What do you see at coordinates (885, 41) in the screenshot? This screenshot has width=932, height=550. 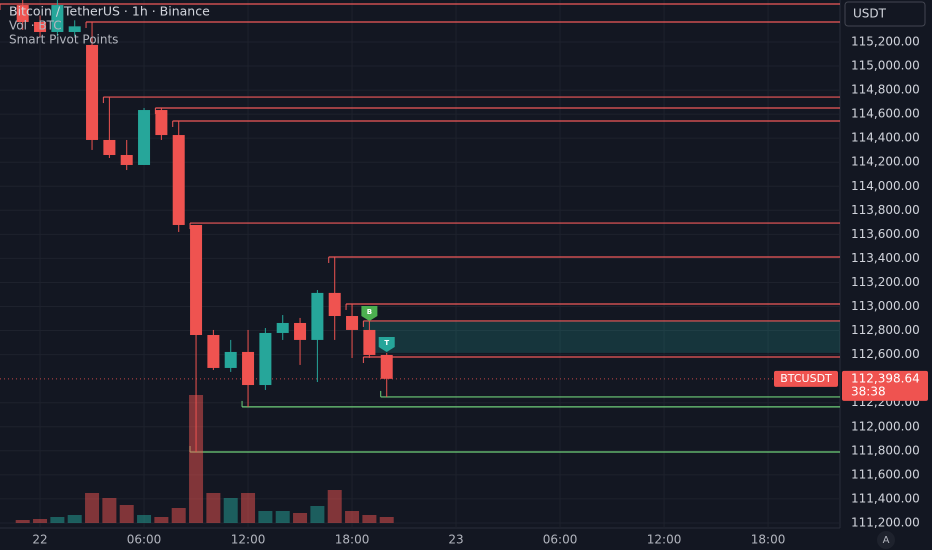 I see `y-tick-label: 115,200.00` at bounding box center [885, 41].